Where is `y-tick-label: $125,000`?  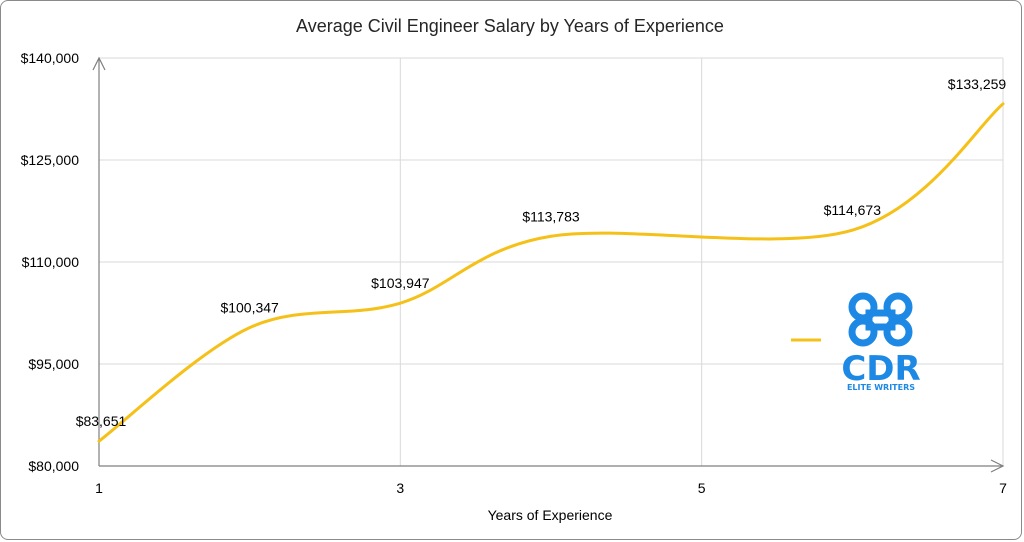 y-tick-label: $125,000 is located at coordinates (50, 160).